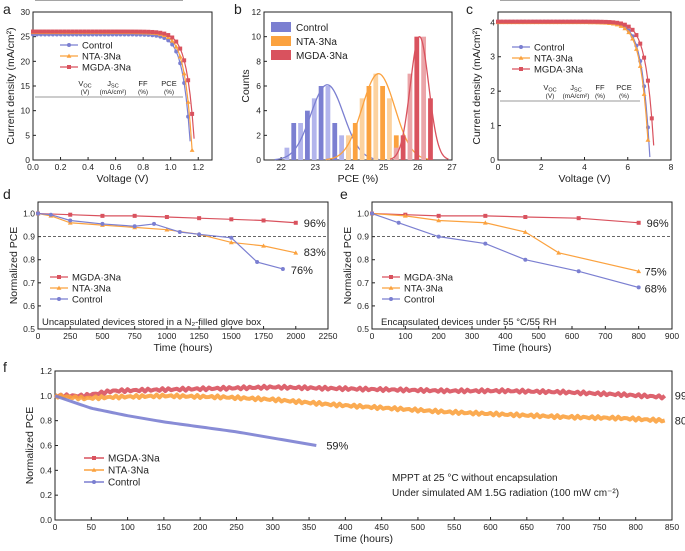 Image resolution: width=685 pixels, height=551 pixels. What do you see at coordinates (26, 86) in the screenshot?
I see `panel-a-ytick-label: 15` at bounding box center [26, 86].